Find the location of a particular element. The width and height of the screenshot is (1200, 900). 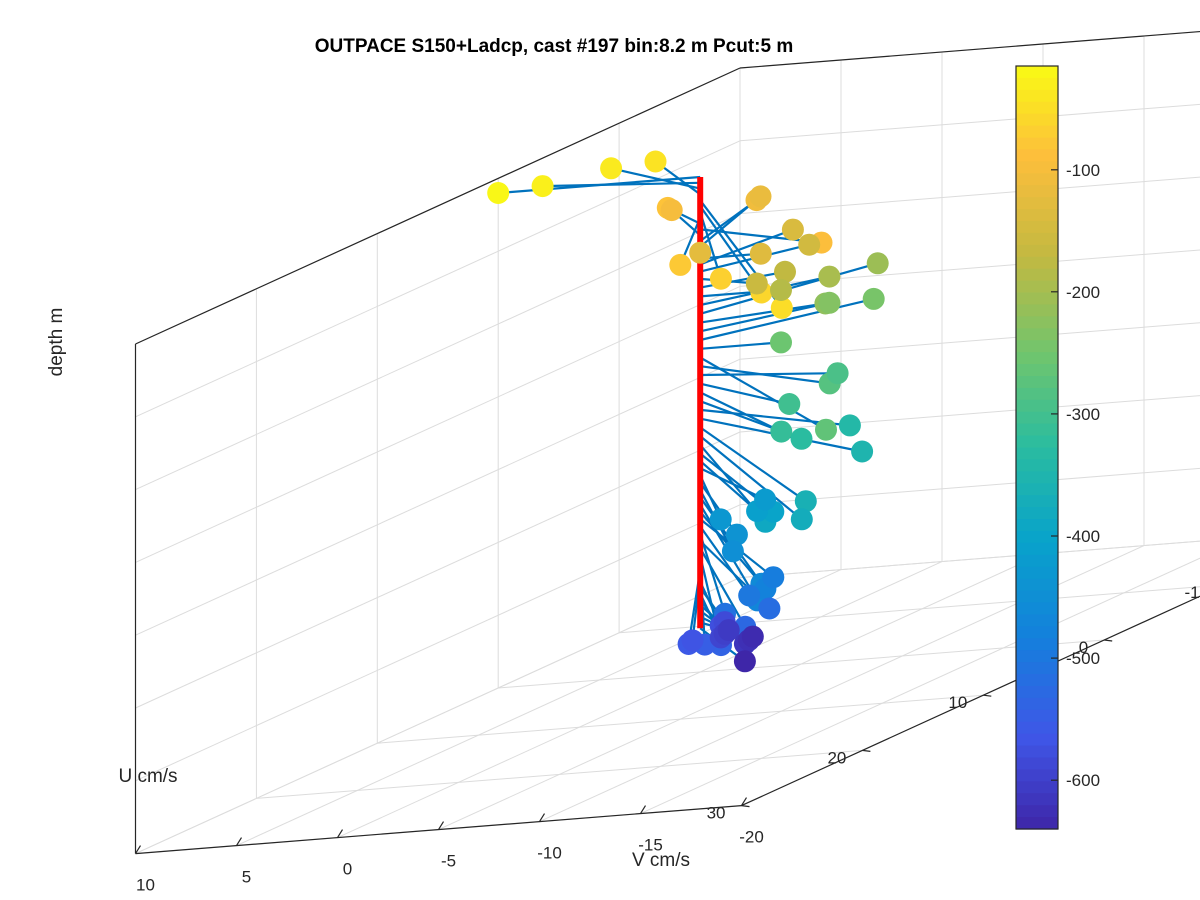

x-tick-label: 10 is located at coordinates (957, 702).